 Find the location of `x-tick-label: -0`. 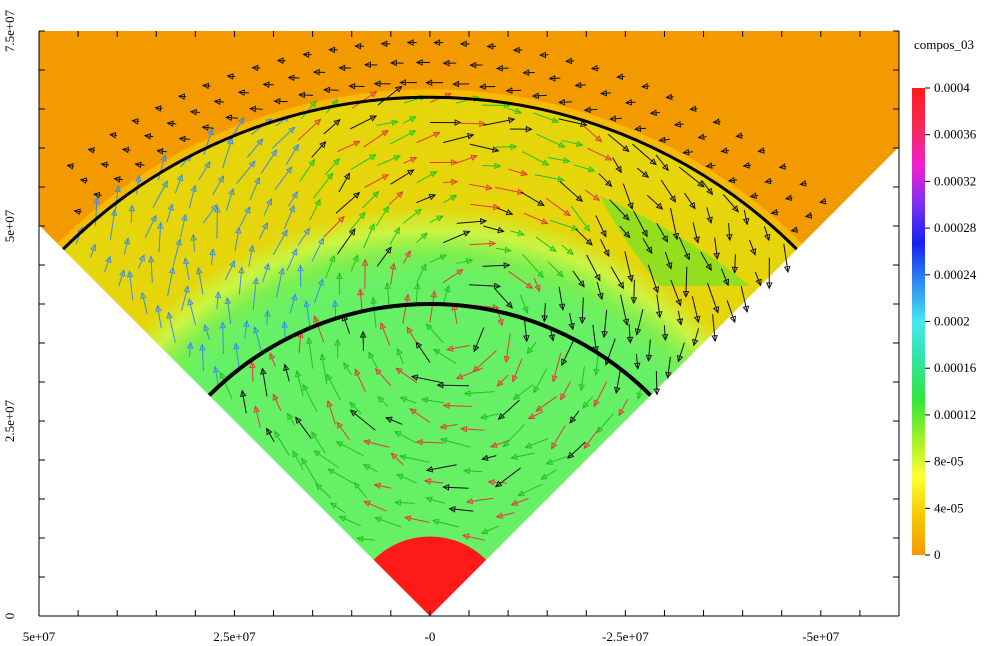

x-tick-label: -0 is located at coordinates (429, 636).